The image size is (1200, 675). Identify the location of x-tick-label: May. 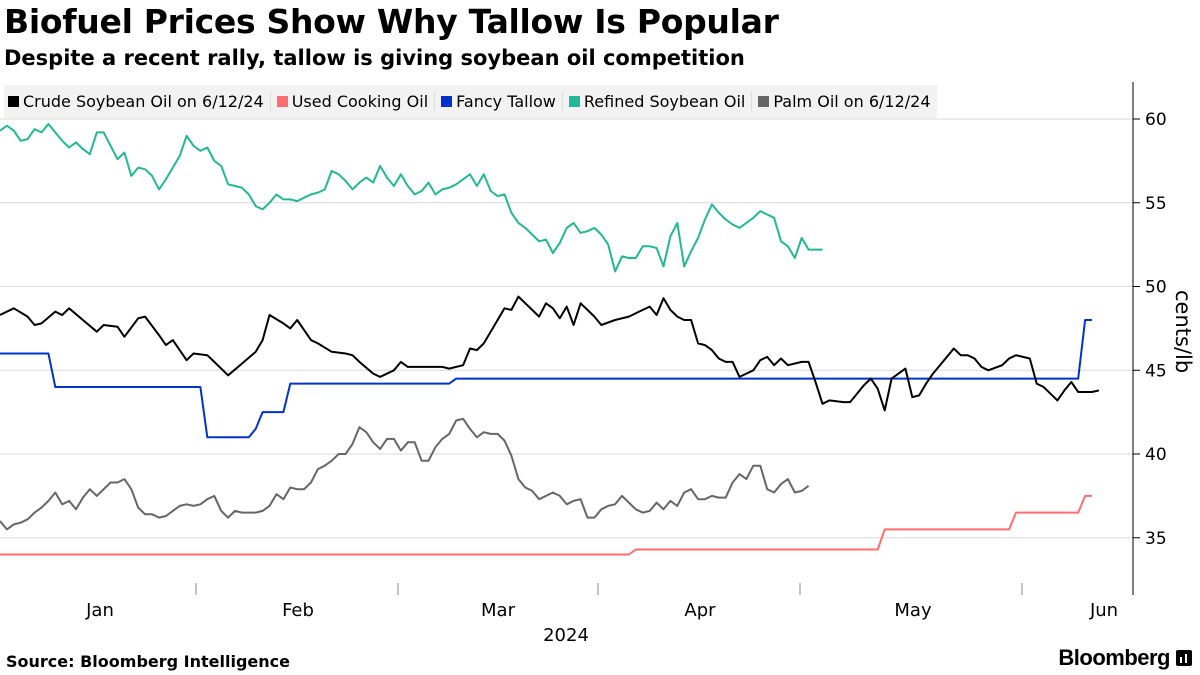
(913, 610).